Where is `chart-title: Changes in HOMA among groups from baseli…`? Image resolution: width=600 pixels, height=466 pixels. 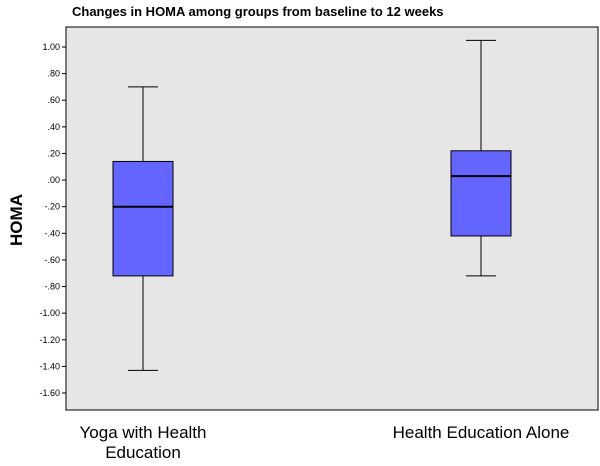
chart-title: Changes in HOMA among groups from baseli… is located at coordinates (258, 11).